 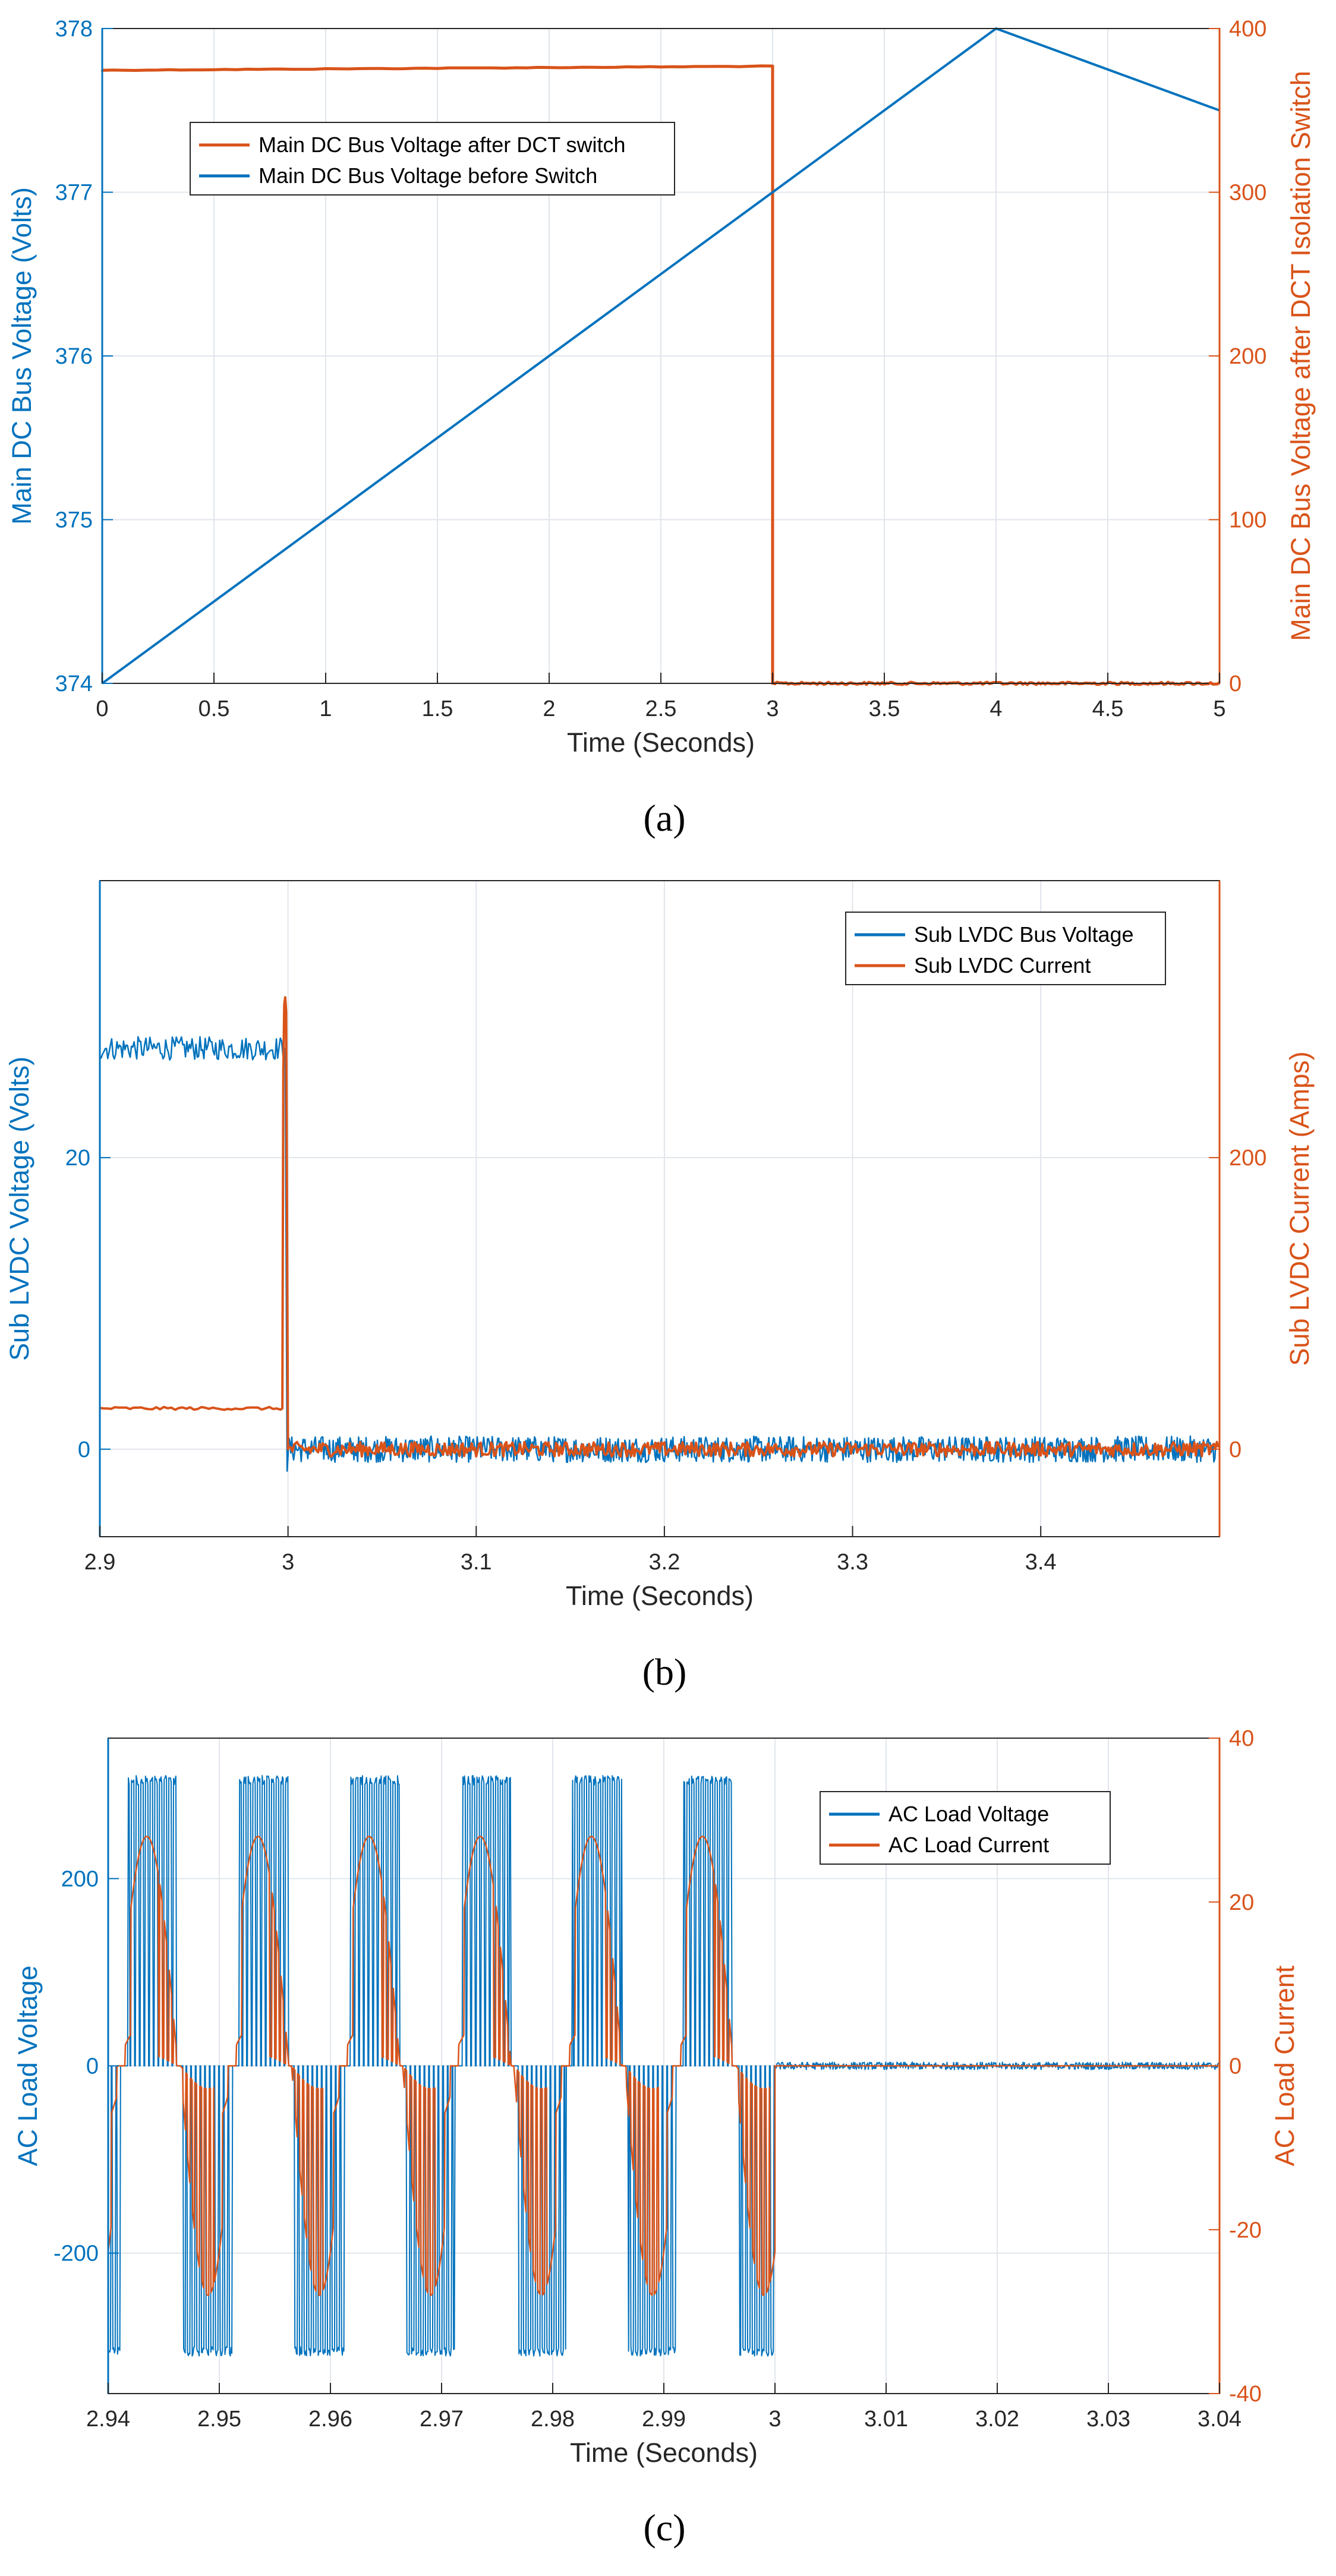 What do you see at coordinates (553, 2420) in the screenshot?
I see `panel-c-xtick-label-4: 2.98` at bounding box center [553, 2420].